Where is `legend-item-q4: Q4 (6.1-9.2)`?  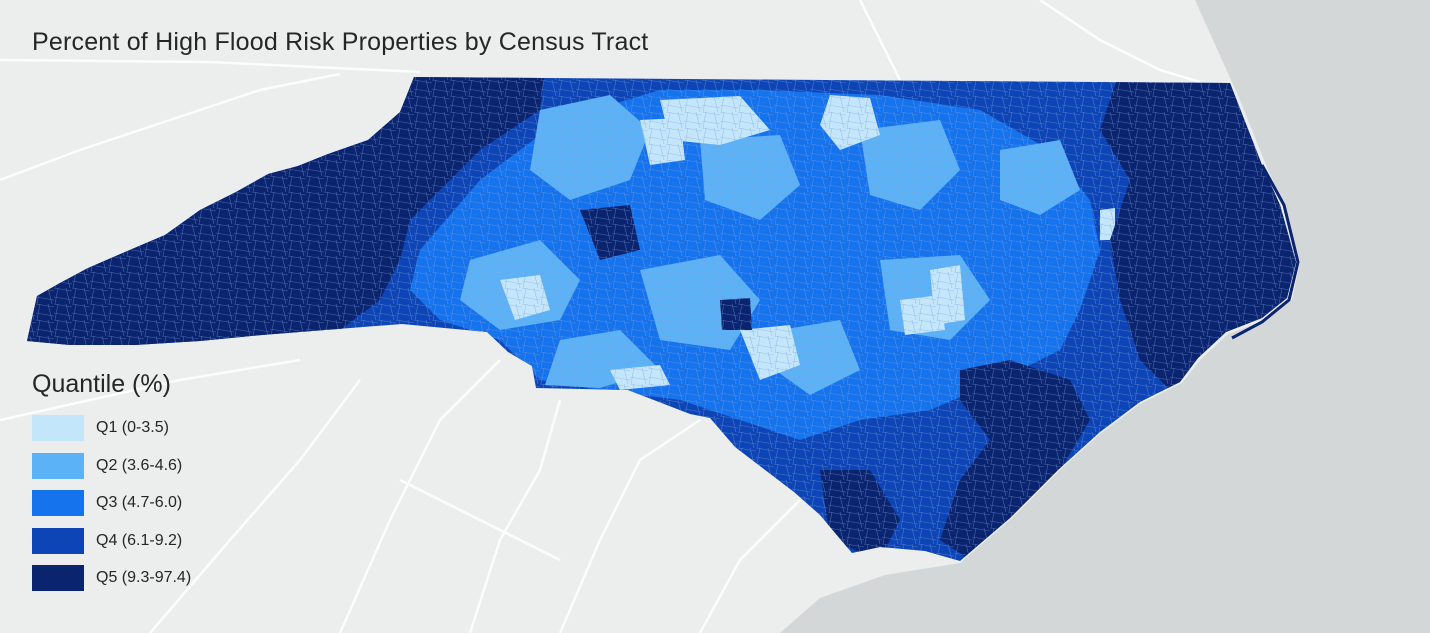 legend-item-q4: Q4 (6.1-9.2) is located at coordinates (111, 540).